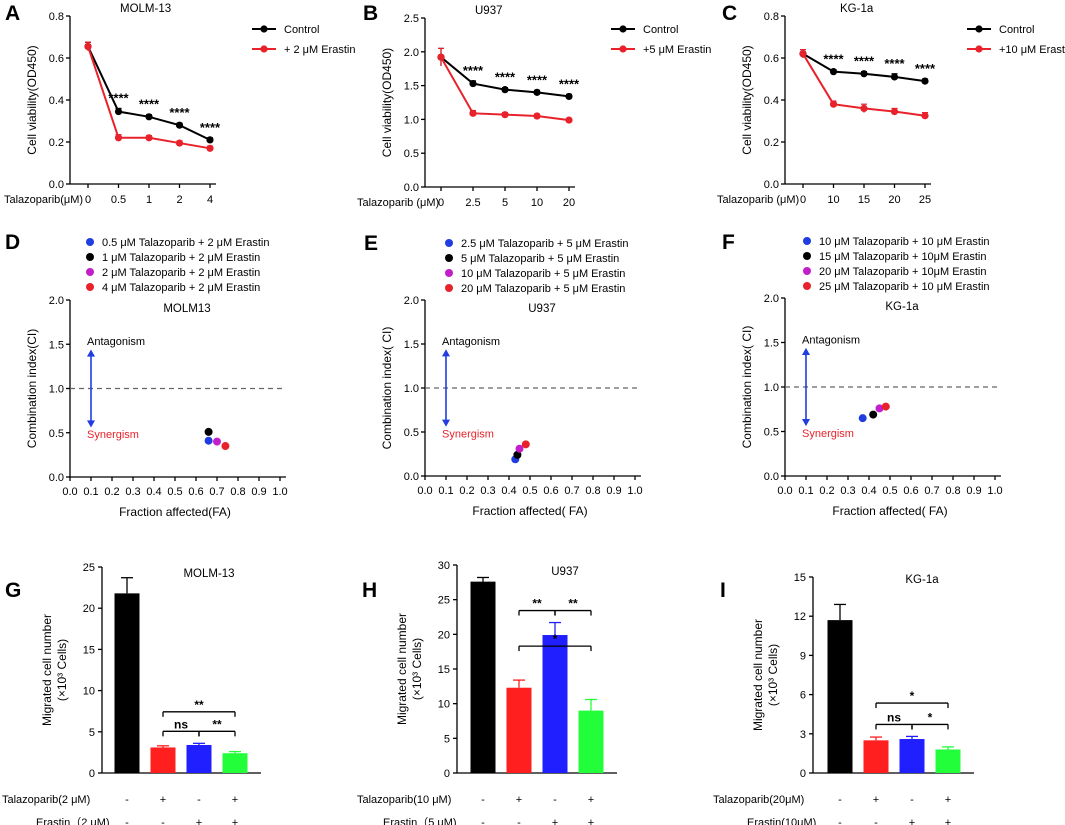 This screenshot has width=1065, height=825. What do you see at coordinates (930, 717) in the screenshot?
I see `significance-label: *` at bounding box center [930, 717].